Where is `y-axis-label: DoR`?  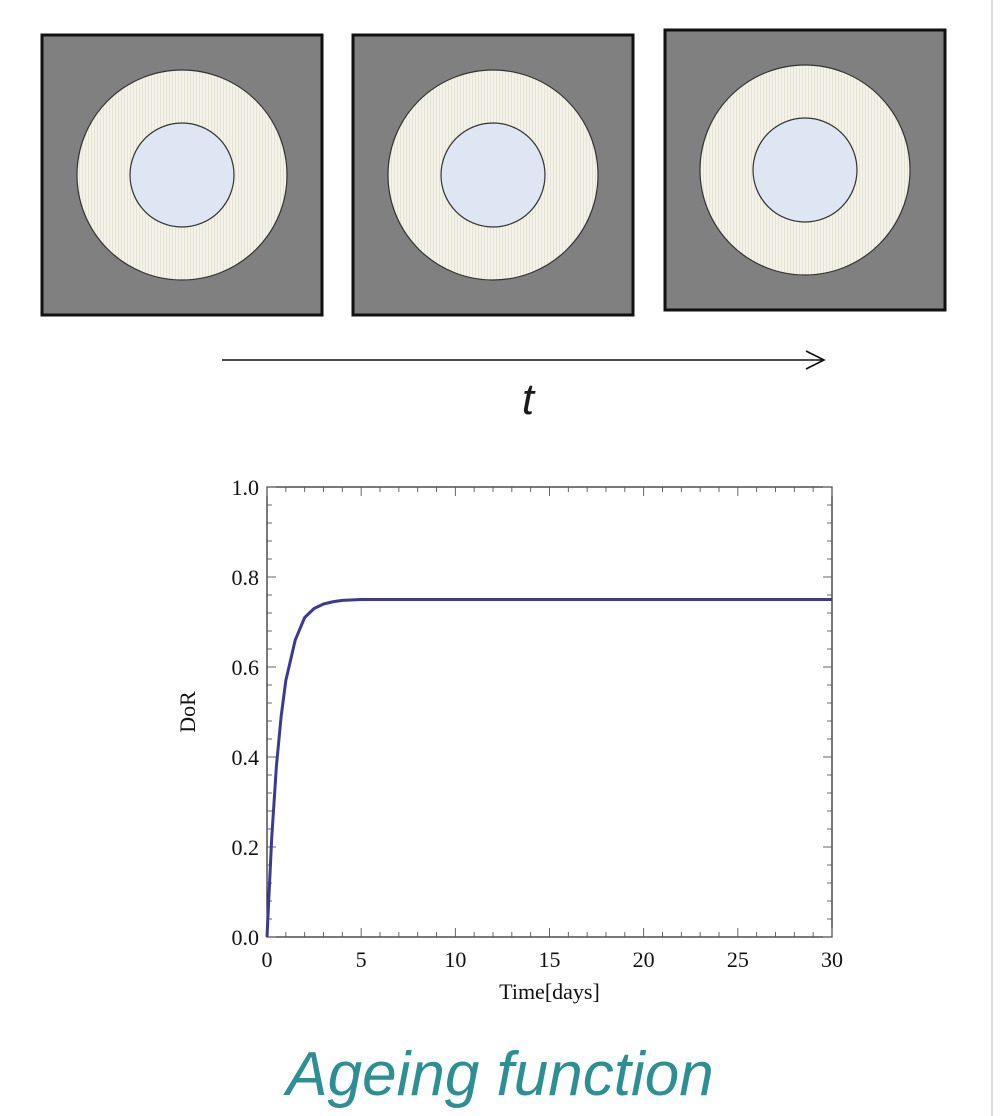
y-axis-label: DoR is located at coordinates (187, 712).